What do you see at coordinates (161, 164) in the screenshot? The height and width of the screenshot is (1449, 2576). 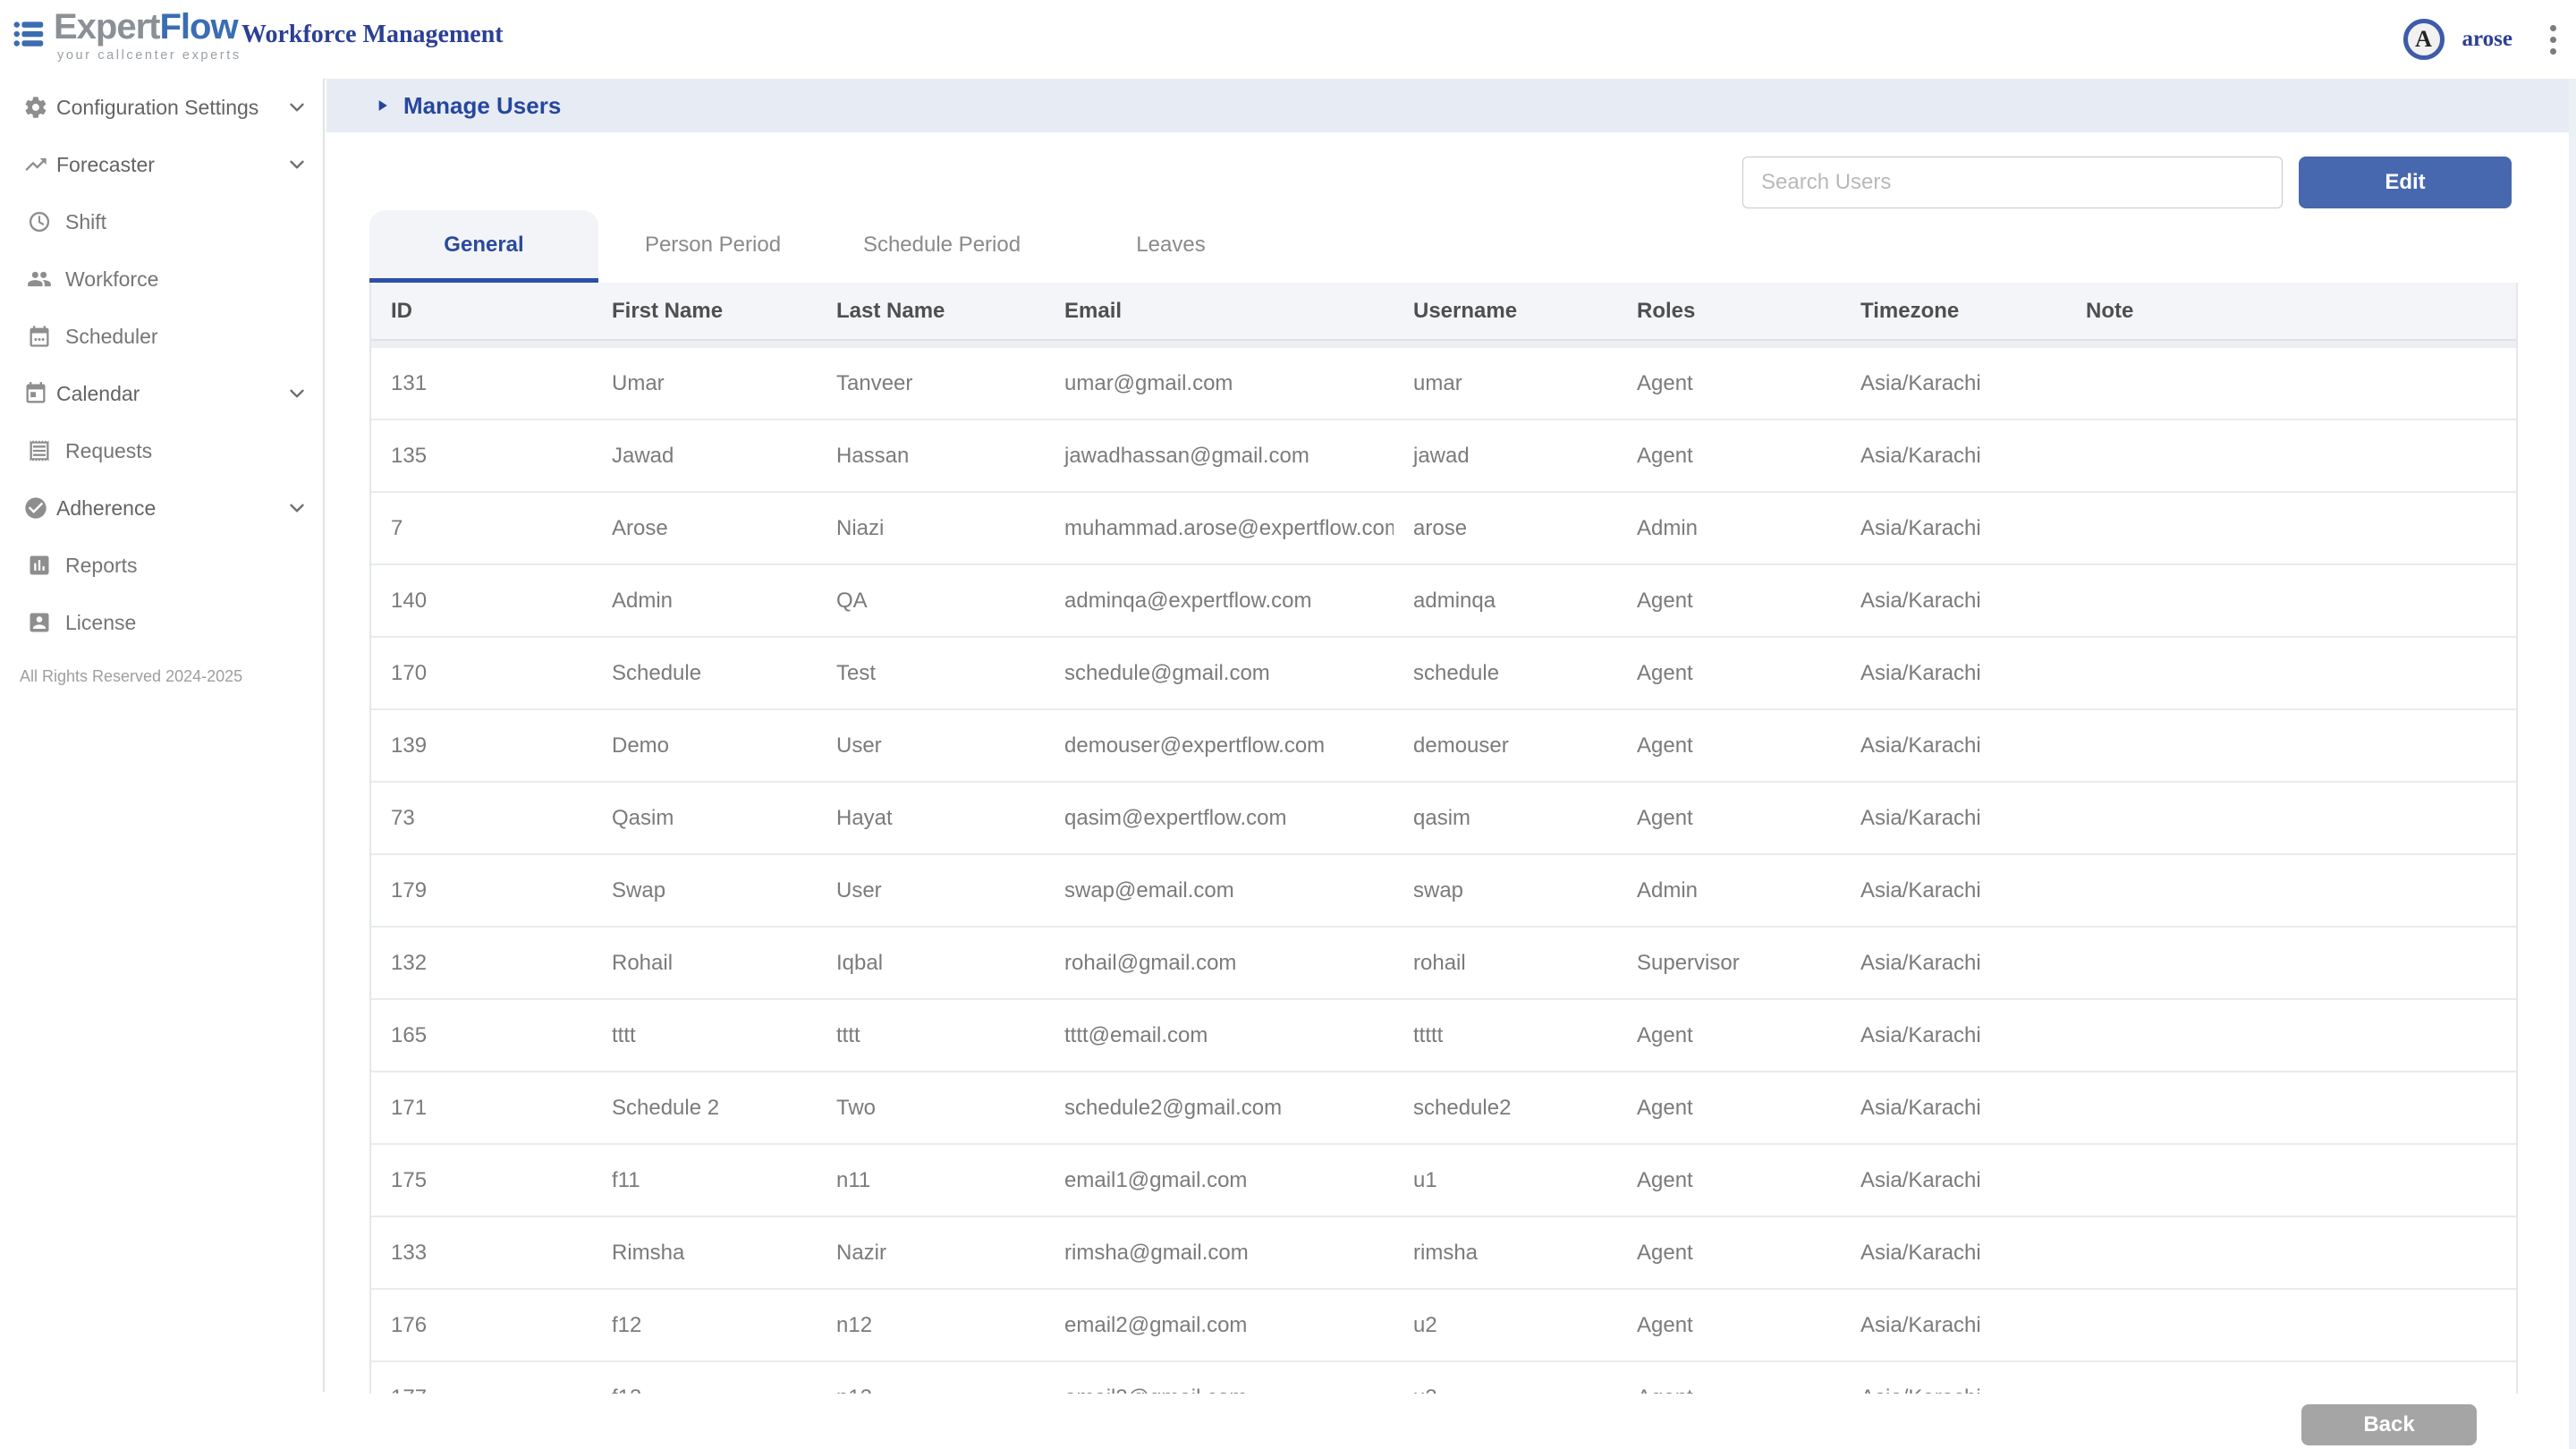 I see `sidebar-item-forecaster: Forecaster` at bounding box center [161, 164].